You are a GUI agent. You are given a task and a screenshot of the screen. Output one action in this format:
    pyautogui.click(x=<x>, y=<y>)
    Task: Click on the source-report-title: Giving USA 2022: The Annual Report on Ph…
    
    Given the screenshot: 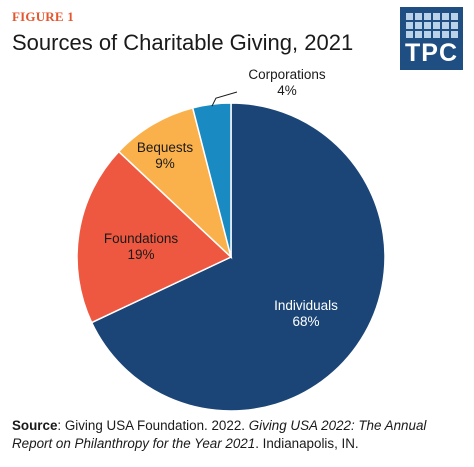 What is the action you would take?
    pyautogui.click(x=219, y=434)
    